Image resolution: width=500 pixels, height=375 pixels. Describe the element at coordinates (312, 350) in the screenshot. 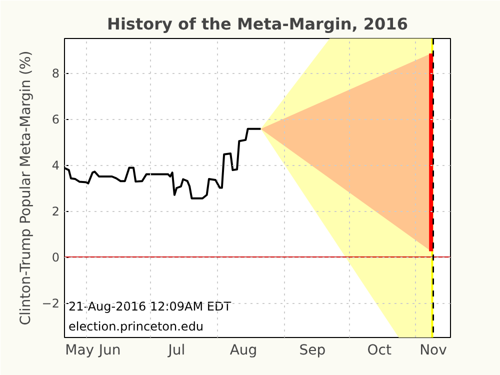

I see `x-tick-label: Sep` at that location.